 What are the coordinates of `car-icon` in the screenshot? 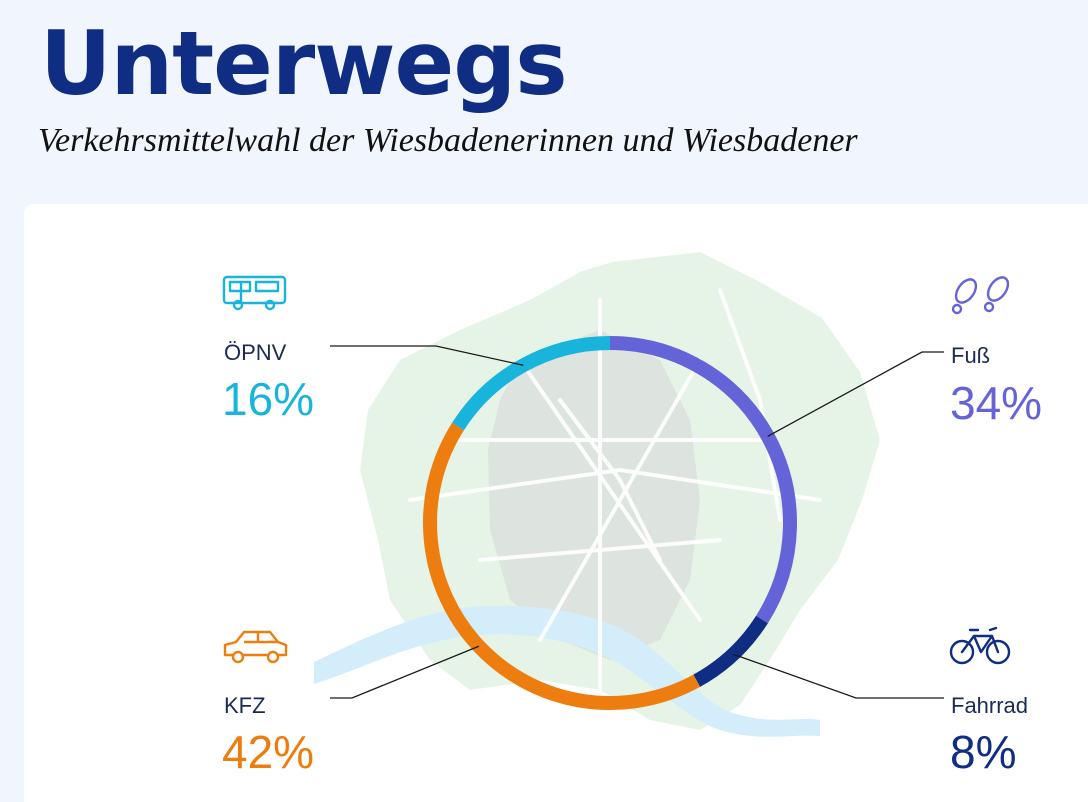 It's located at (255, 647).